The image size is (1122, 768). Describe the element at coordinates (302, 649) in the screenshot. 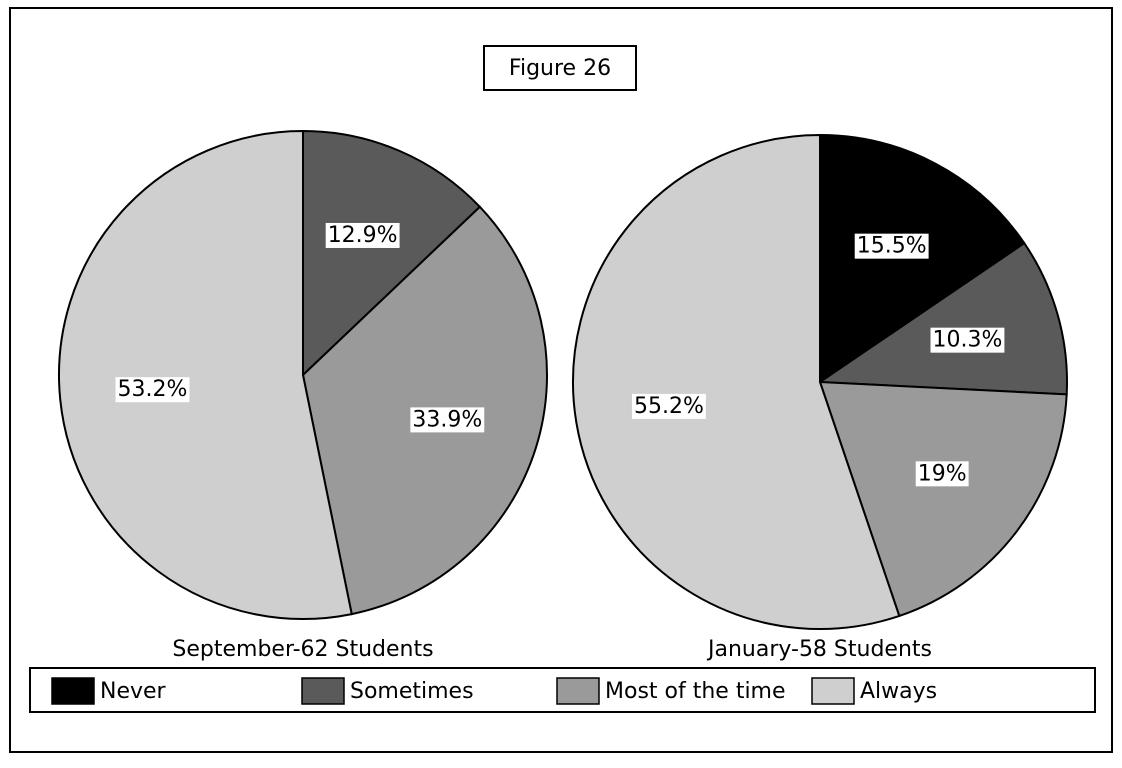

I see `chart-title: September-62 Students` at that location.